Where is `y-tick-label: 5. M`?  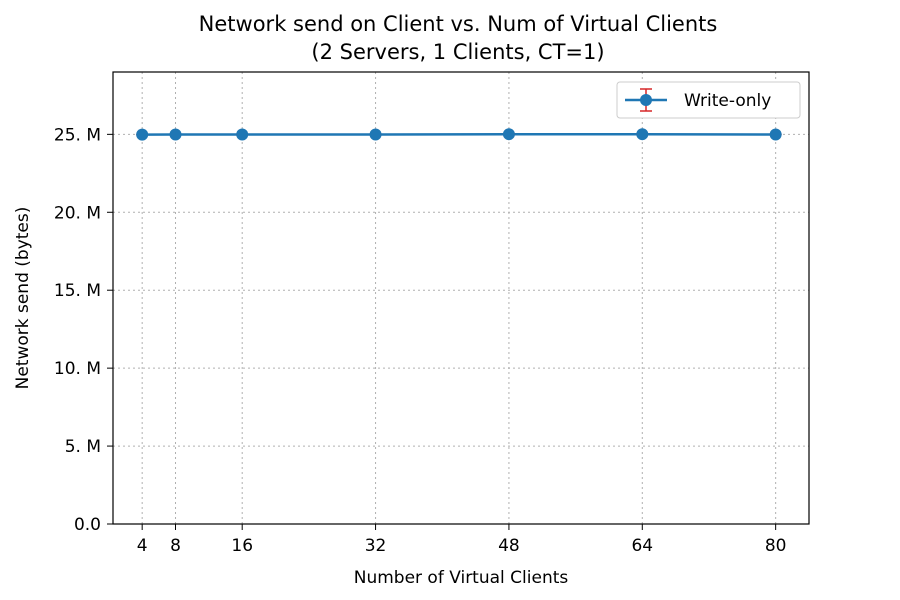 y-tick-label: 5. M is located at coordinates (83, 447).